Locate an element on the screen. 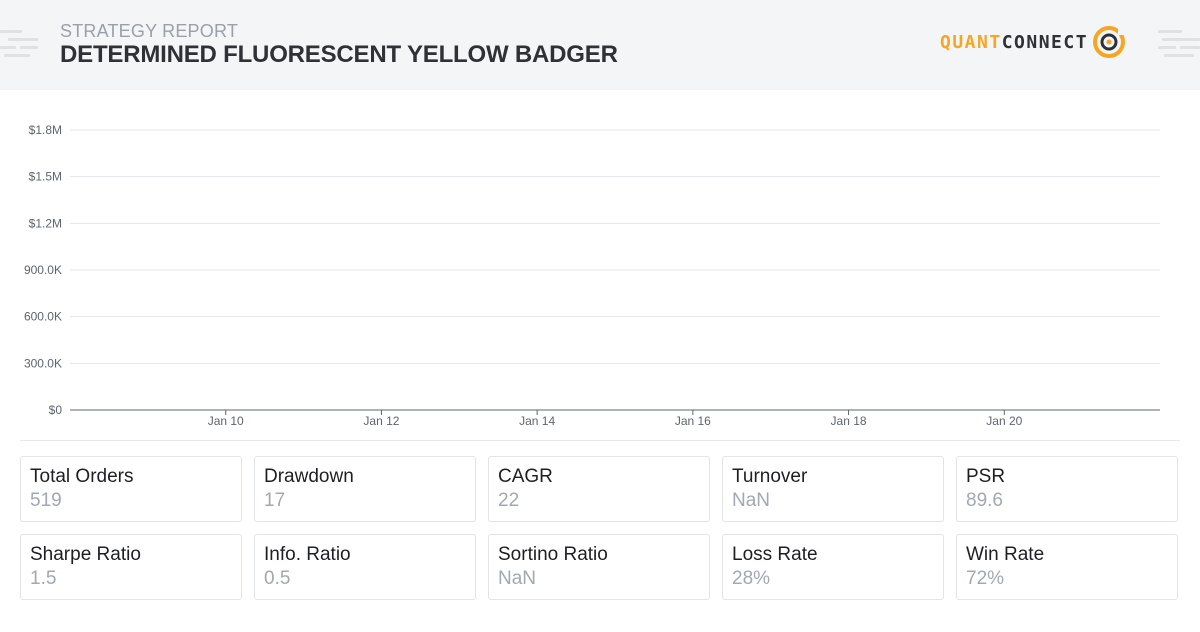 This screenshot has height=632, width=1200. stat-label: CAGR is located at coordinates (525, 476).